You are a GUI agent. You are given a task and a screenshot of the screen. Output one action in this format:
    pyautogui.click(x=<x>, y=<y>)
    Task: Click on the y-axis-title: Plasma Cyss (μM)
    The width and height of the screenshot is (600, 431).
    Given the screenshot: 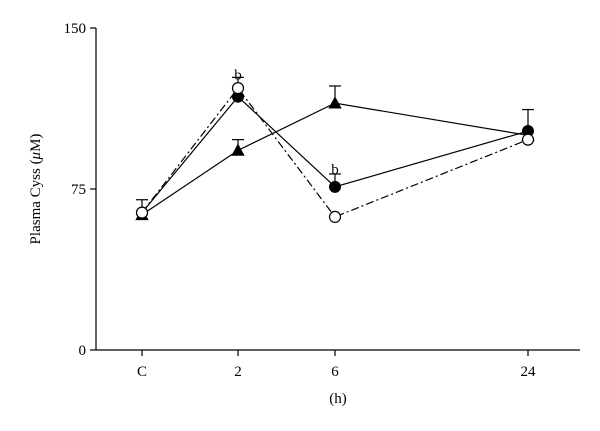 What is the action you would take?
    pyautogui.click(x=36, y=189)
    